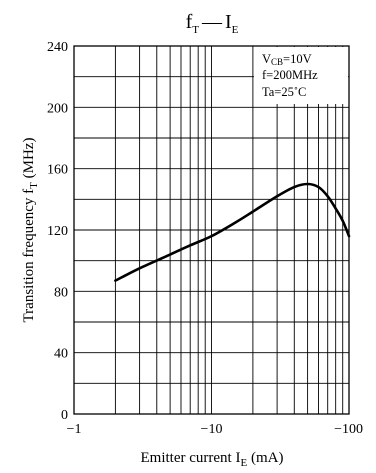 The width and height of the screenshot is (376, 473). Describe the element at coordinates (74, 429) in the screenshot. I see `x-tick-label: −1` at that location.